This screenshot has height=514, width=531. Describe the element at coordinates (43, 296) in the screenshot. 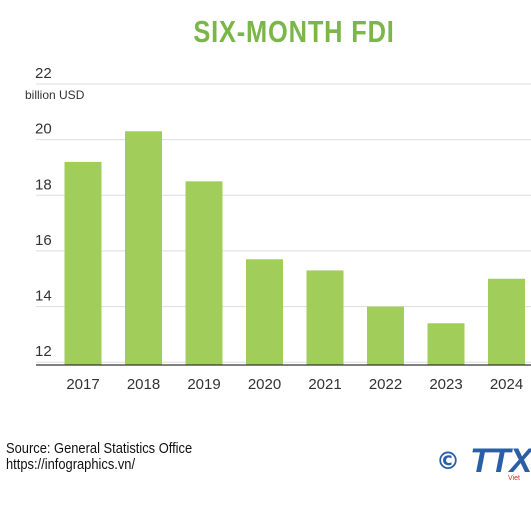

I see `y-tick-label: 14` at that location.